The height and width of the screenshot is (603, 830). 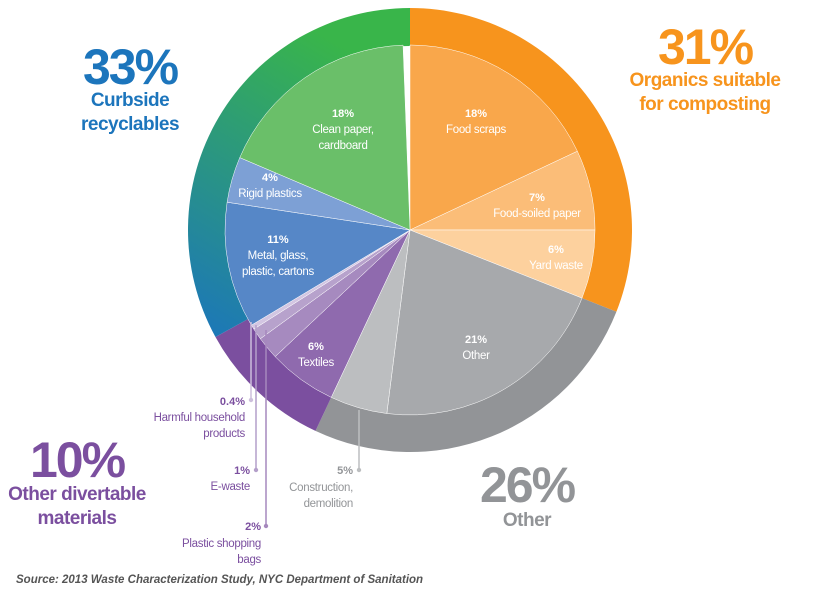 I want to click on label-harmful: Harmful household, so click(x=199, y=418).